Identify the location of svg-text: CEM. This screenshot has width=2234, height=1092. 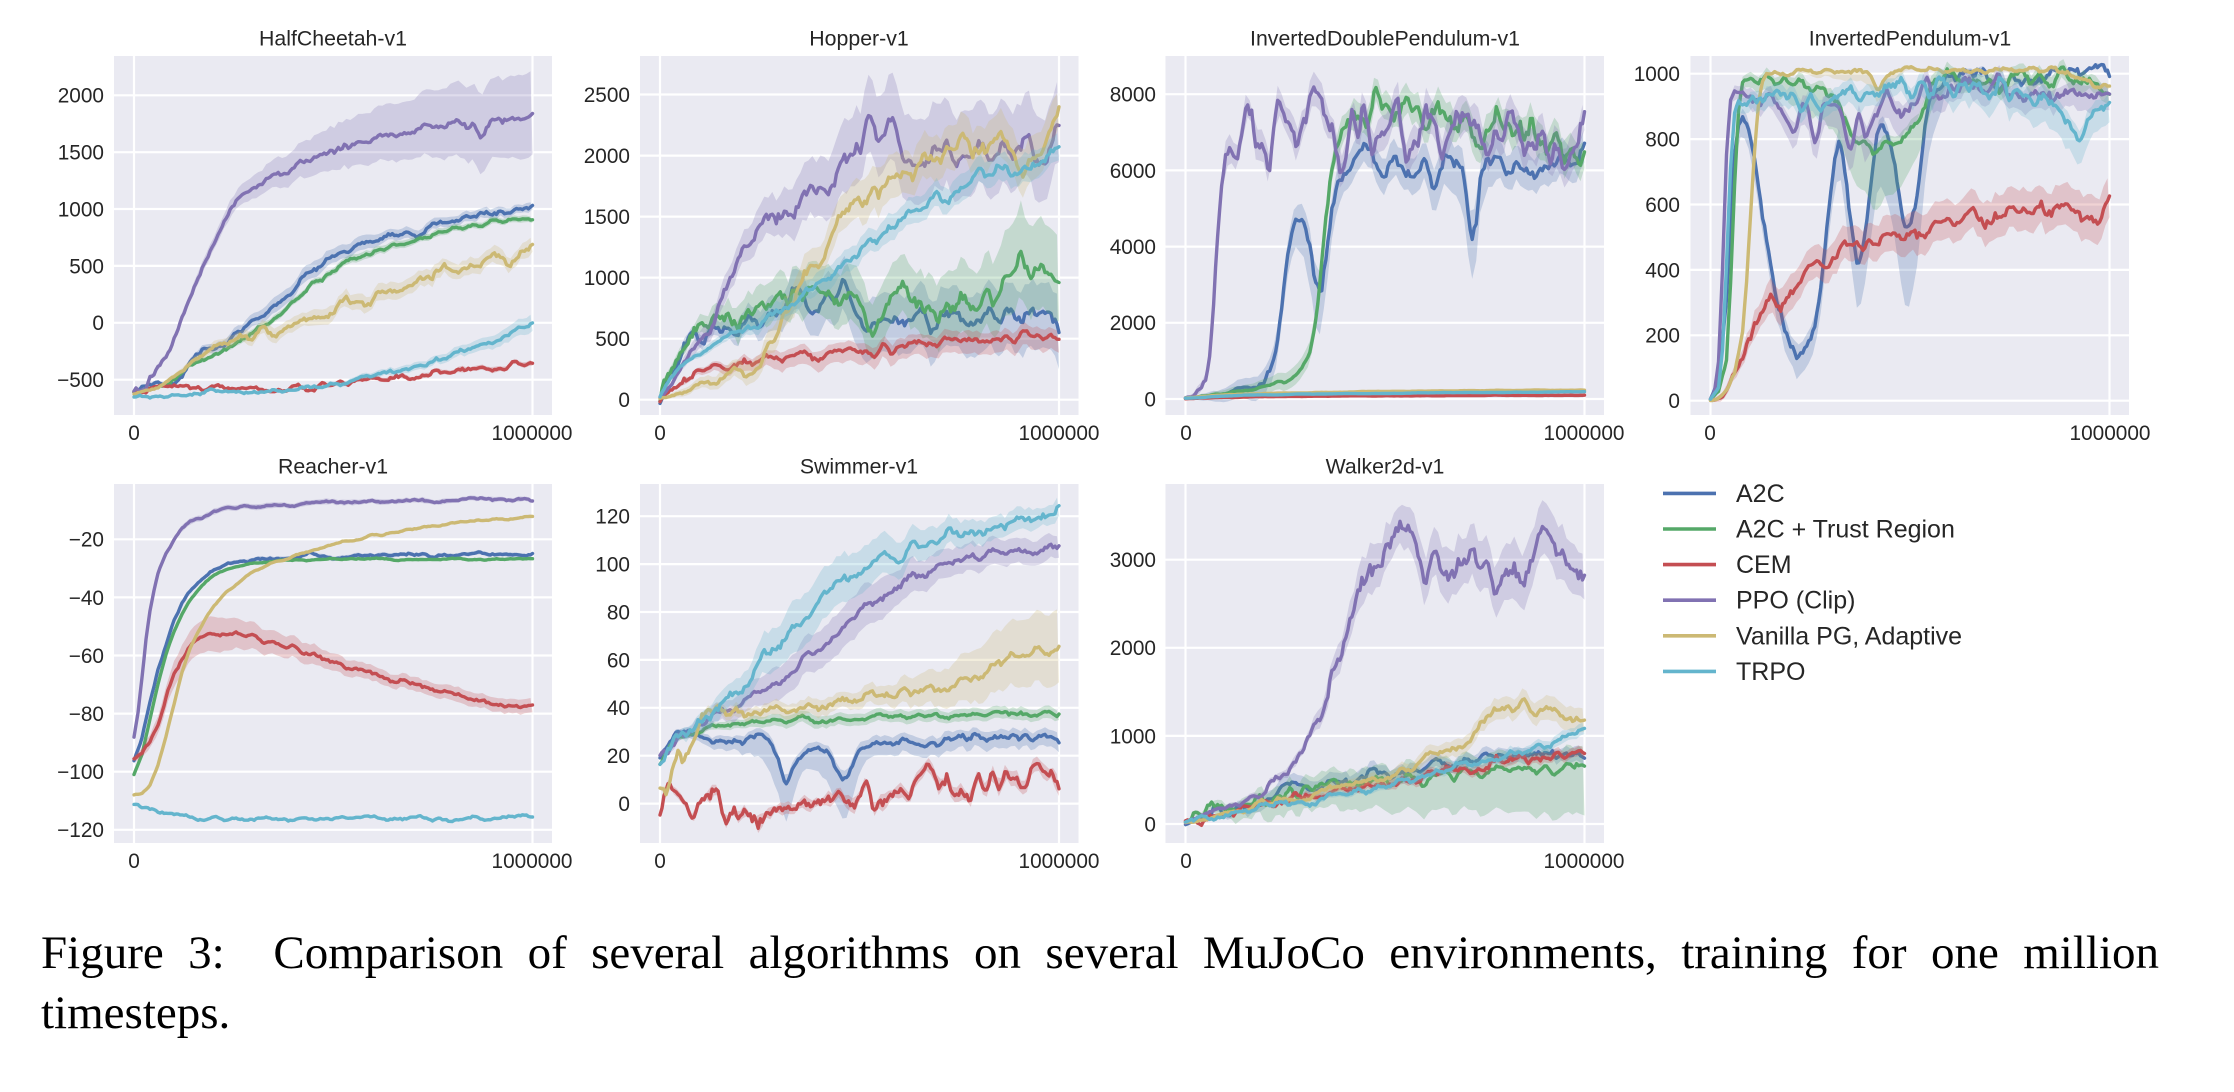
(1764, 565).